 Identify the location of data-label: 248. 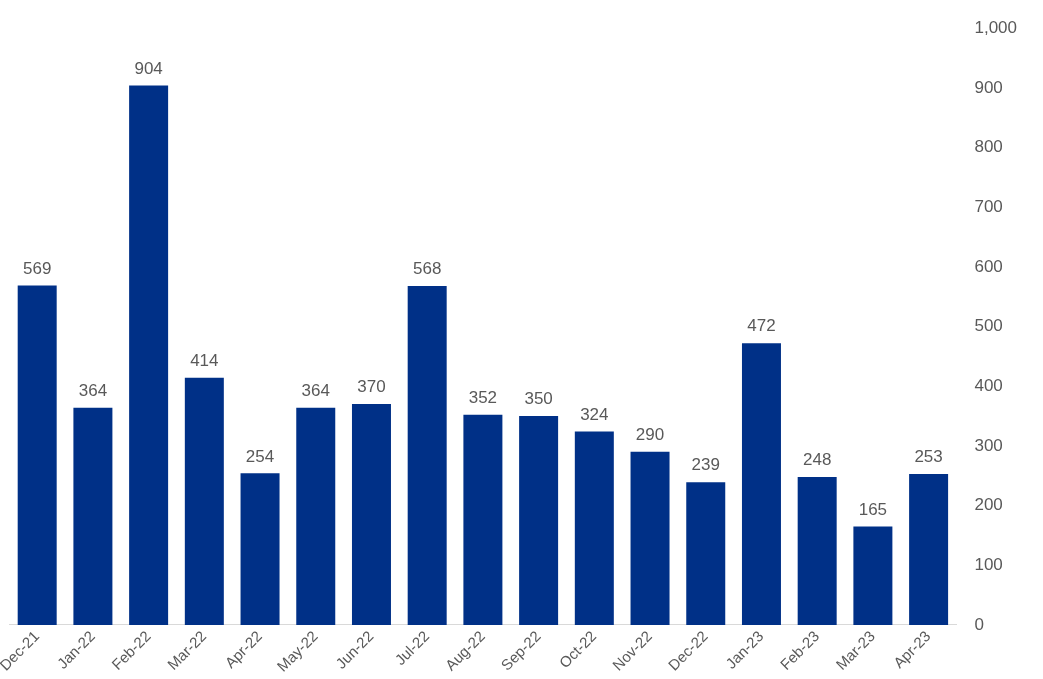
(817, 460).